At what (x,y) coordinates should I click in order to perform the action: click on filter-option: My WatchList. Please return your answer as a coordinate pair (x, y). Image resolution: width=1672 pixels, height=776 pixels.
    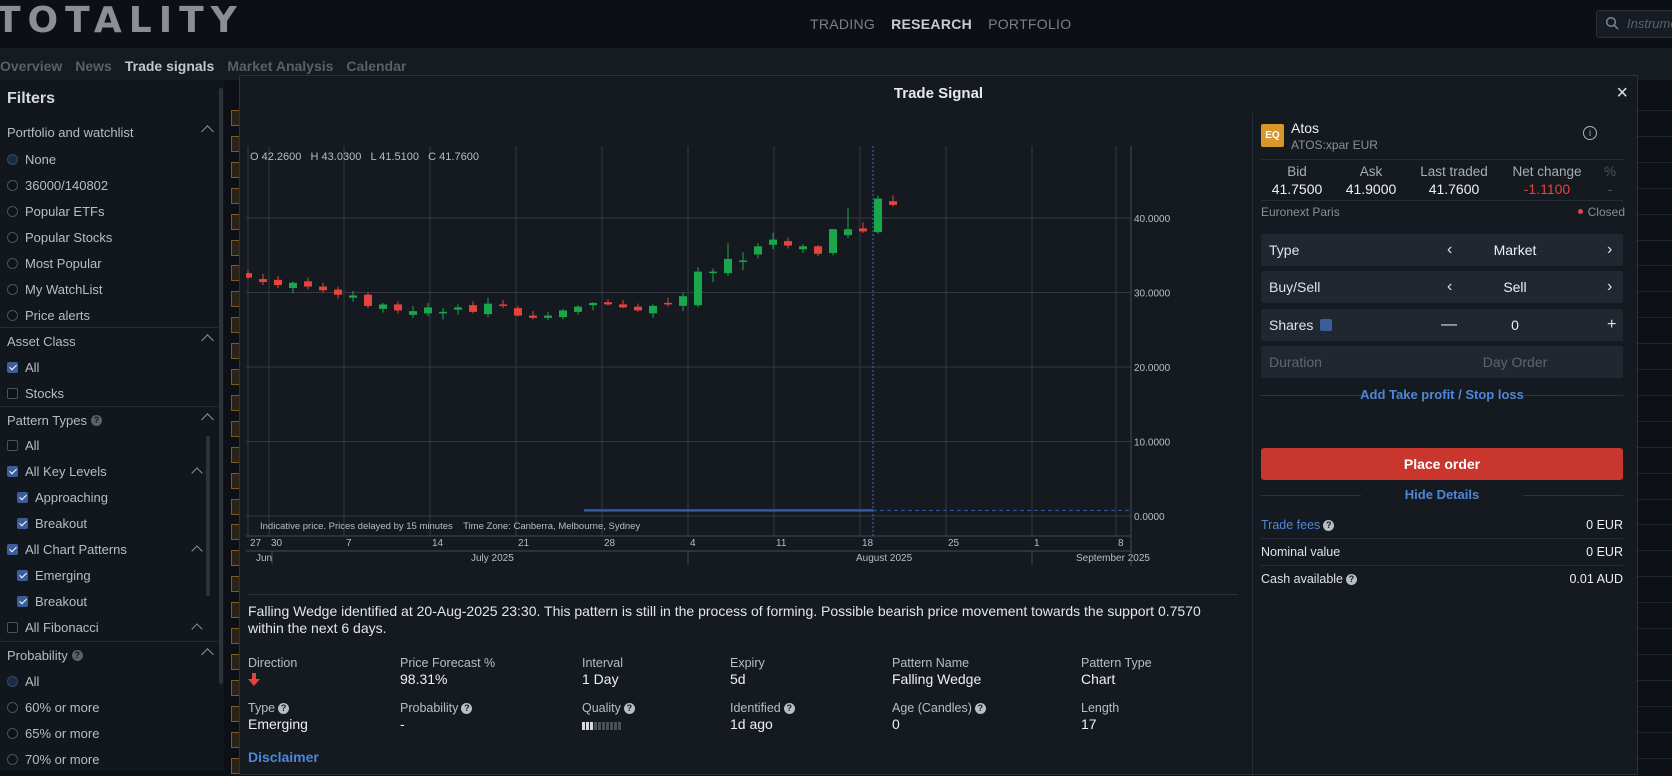
    Looking at the image, I should click on (55, 289).